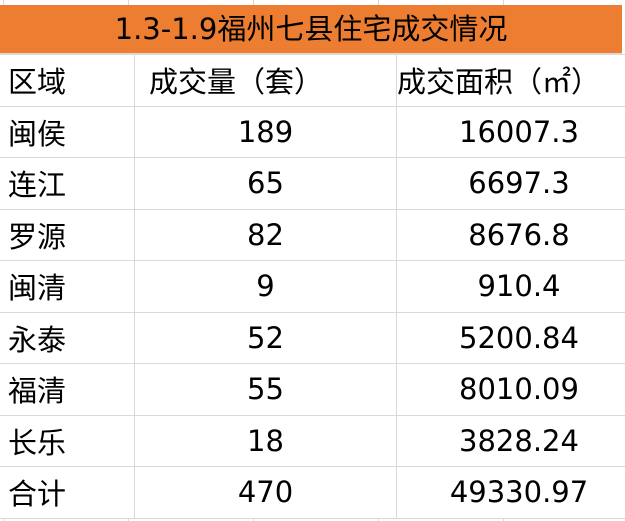  What do you see at coordinates (265, 234) in the screenshot?
I see `cell-count: 82` at bounding box center [265, 234].